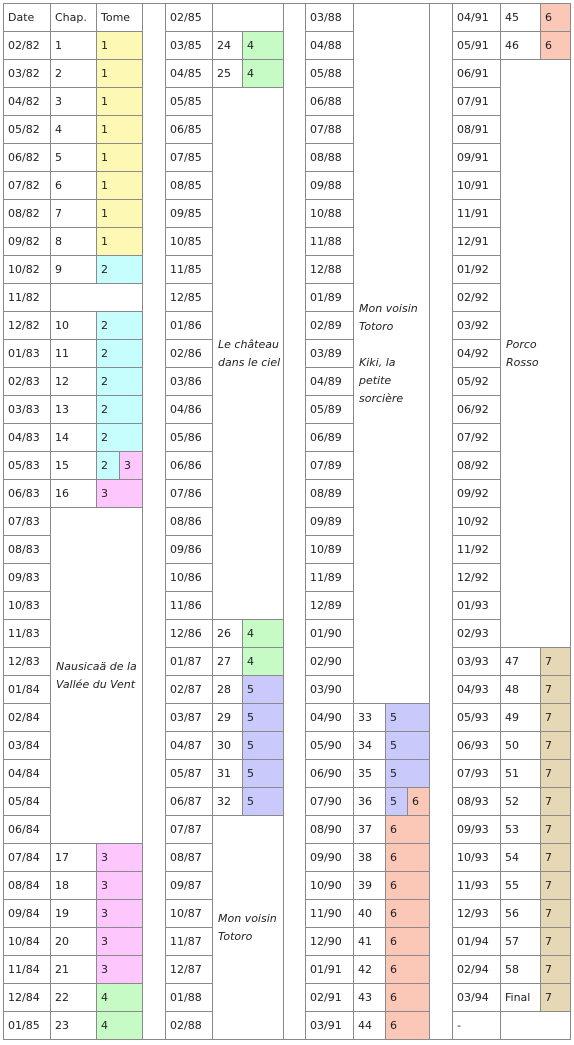  Describe the element at coordinates (189, 969) in the screenshot. I see `date-cell: 12/87` at that location.